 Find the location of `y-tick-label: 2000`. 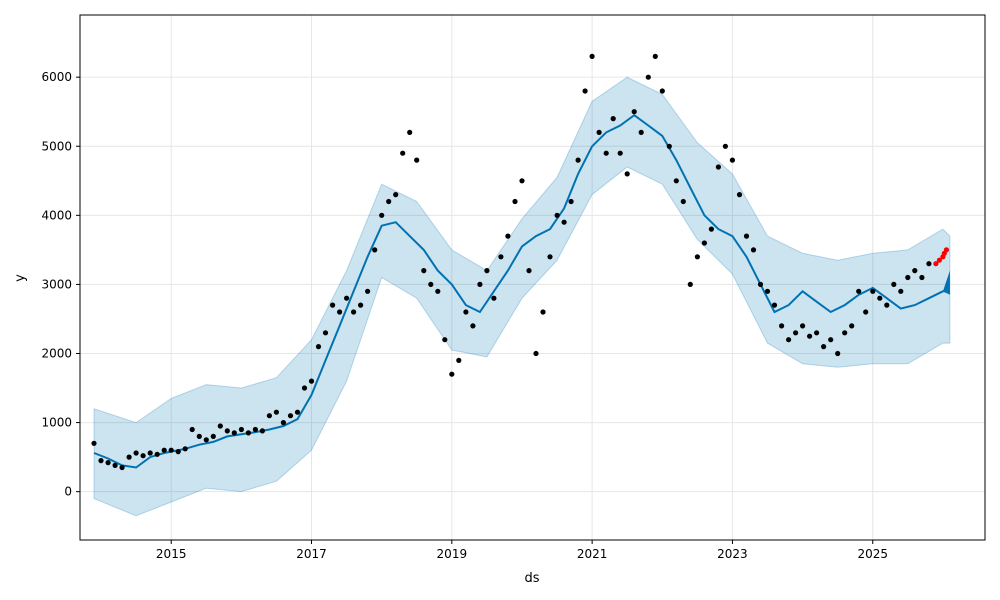

y-tick-label: 2000 is located at coordinates (56, 353).